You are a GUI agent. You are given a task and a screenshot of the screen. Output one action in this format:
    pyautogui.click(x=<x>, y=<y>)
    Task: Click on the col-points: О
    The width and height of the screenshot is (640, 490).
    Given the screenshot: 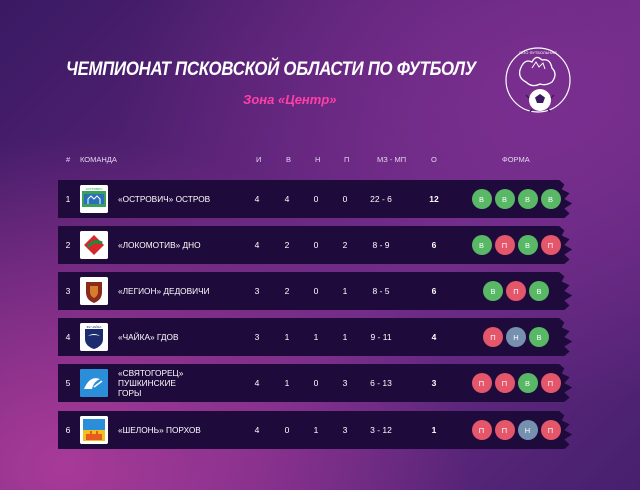 What is the action you would take?
    pyautogui.click(x=434, y=159)
    